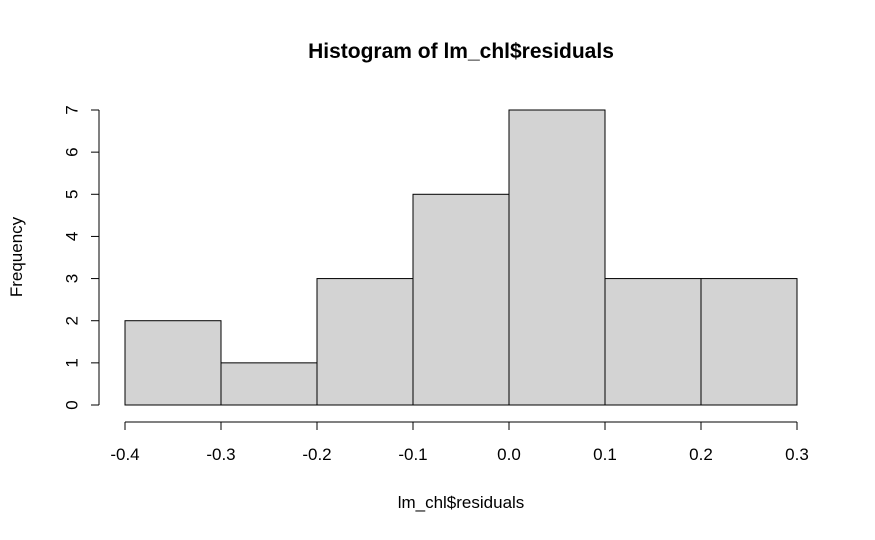  Describe the element at coordinates (124, 454) in the screenshot. I see `x-tick-label: -0.4` at that location.